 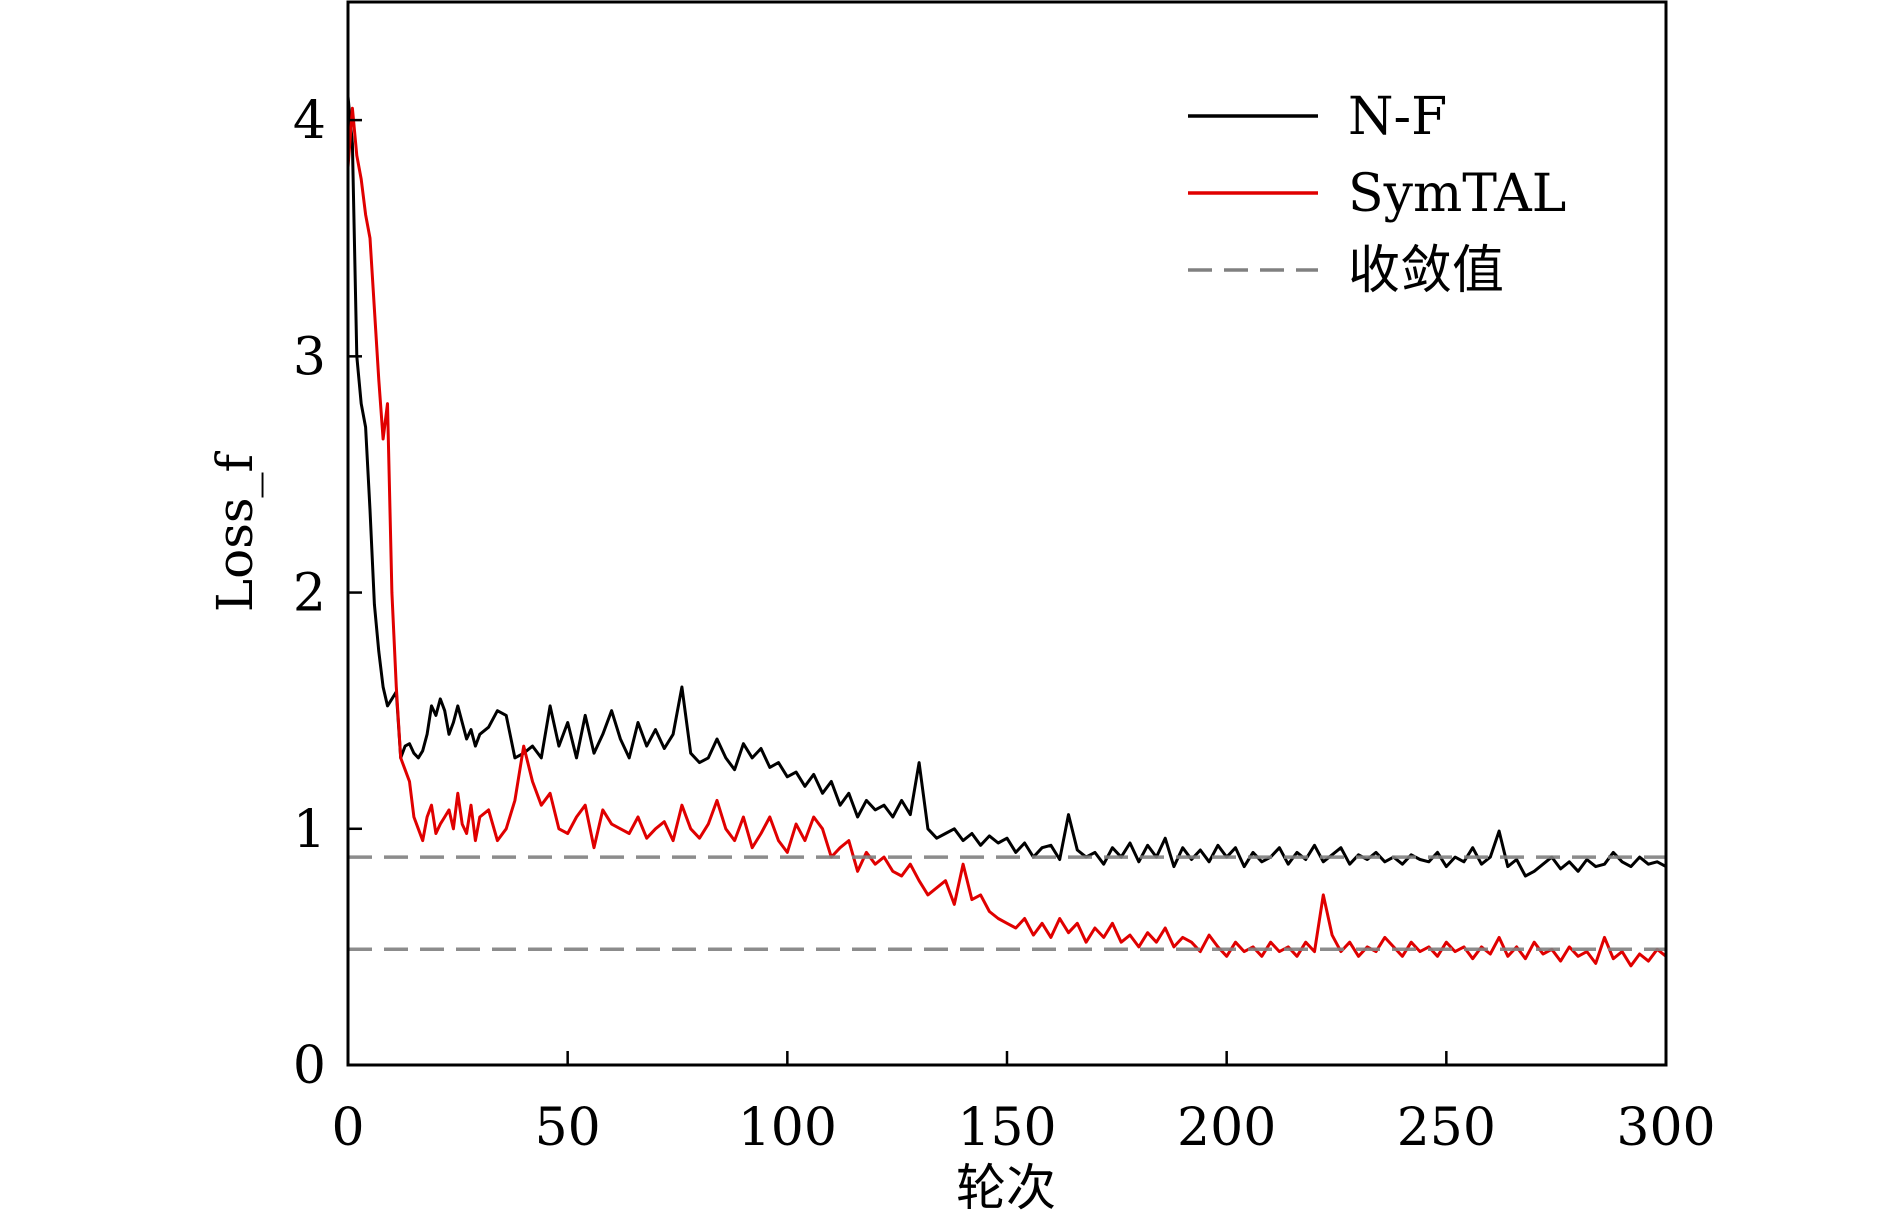 I want to click on x-tick-label: 50, so click(x=568, y=1128).